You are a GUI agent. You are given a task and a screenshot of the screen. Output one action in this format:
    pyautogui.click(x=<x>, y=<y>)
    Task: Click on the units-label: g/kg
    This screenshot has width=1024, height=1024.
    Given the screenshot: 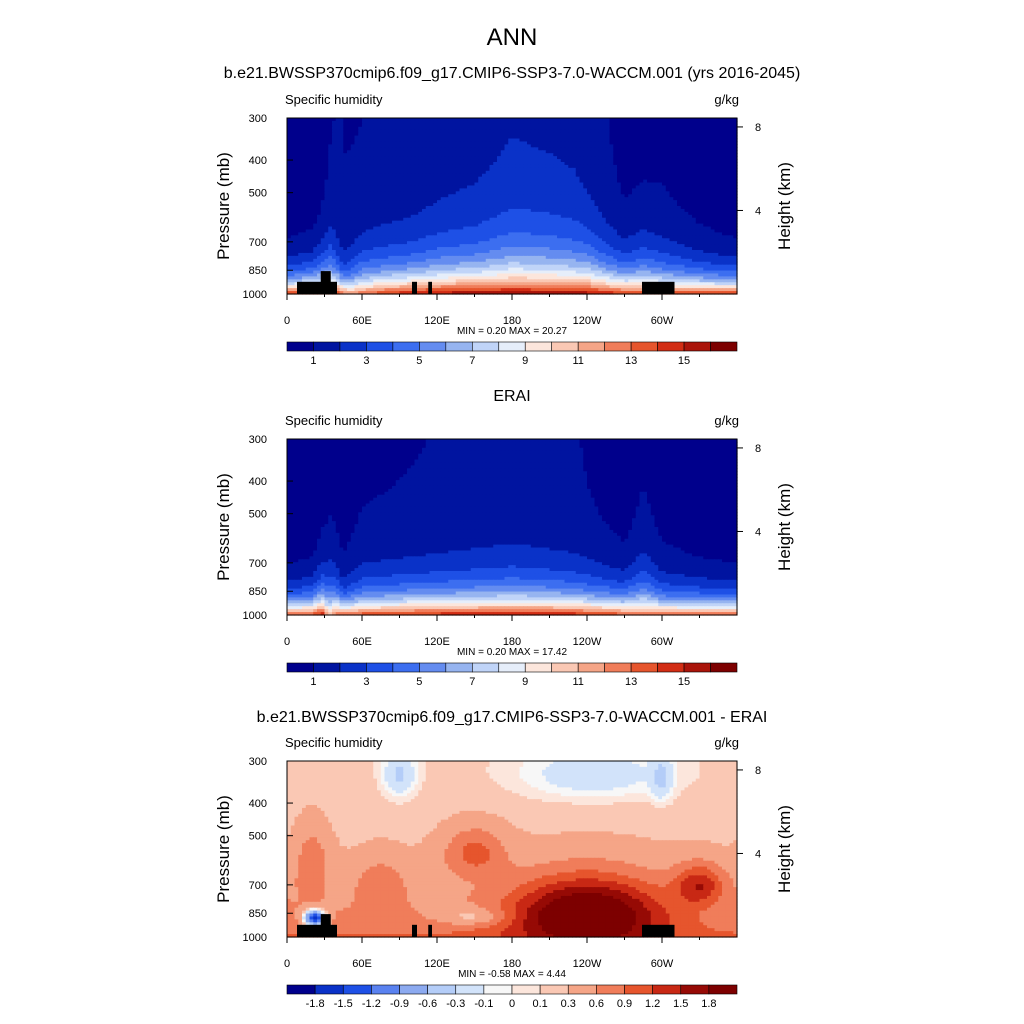 What is the action you would take?
    pyautogui.click(x=726, y=99)
    